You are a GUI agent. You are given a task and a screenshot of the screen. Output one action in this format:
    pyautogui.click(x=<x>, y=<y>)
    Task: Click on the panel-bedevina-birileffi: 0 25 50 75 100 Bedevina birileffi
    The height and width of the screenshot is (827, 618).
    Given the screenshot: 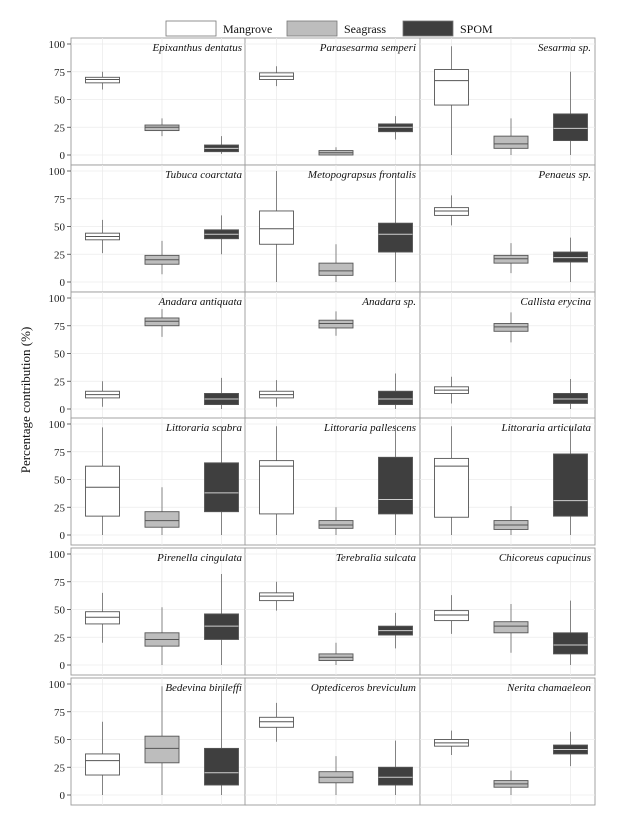 What is the action you would take?
    pyautogui.click(x=148, y=741)
    